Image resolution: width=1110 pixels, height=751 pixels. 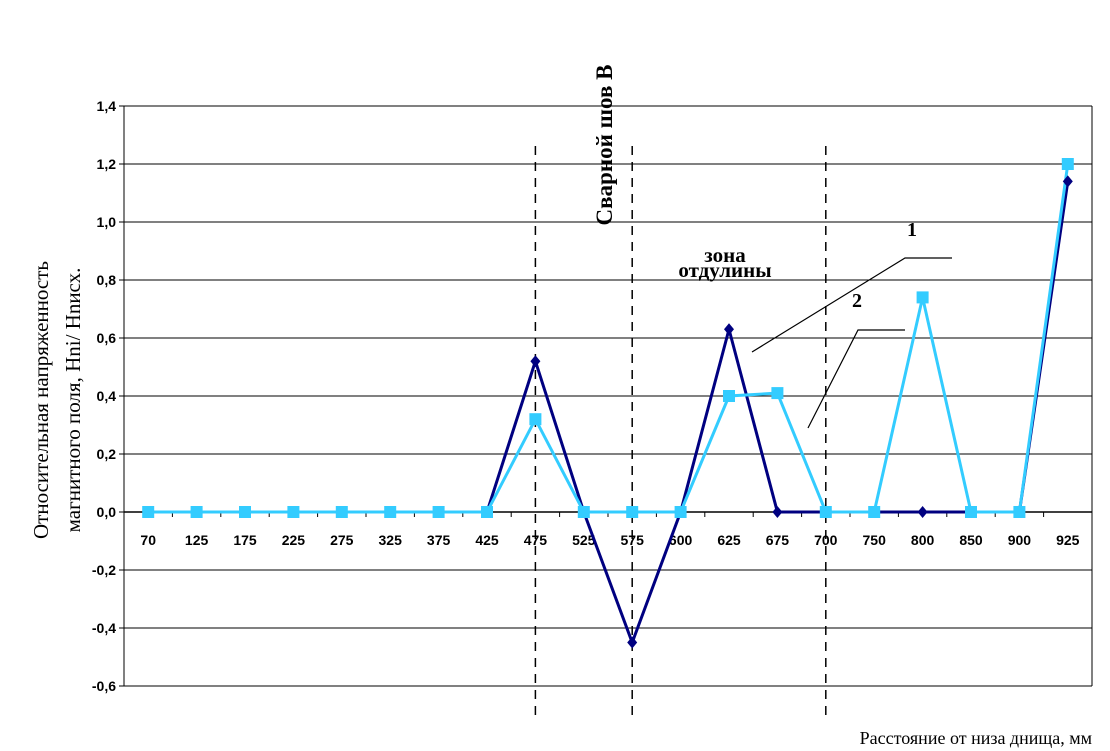 What do you see at coordinates (487, 540) in the screenshot?
I see `x-tick-label: 425` at bounding box center [487, 540].